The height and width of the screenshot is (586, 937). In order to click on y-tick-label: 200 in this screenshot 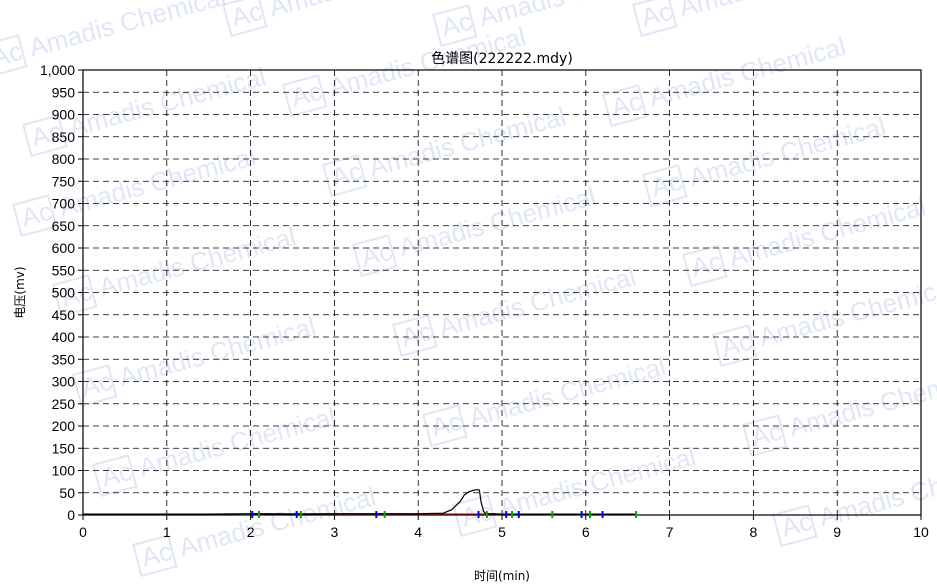, I will do `click(64, 426)`.